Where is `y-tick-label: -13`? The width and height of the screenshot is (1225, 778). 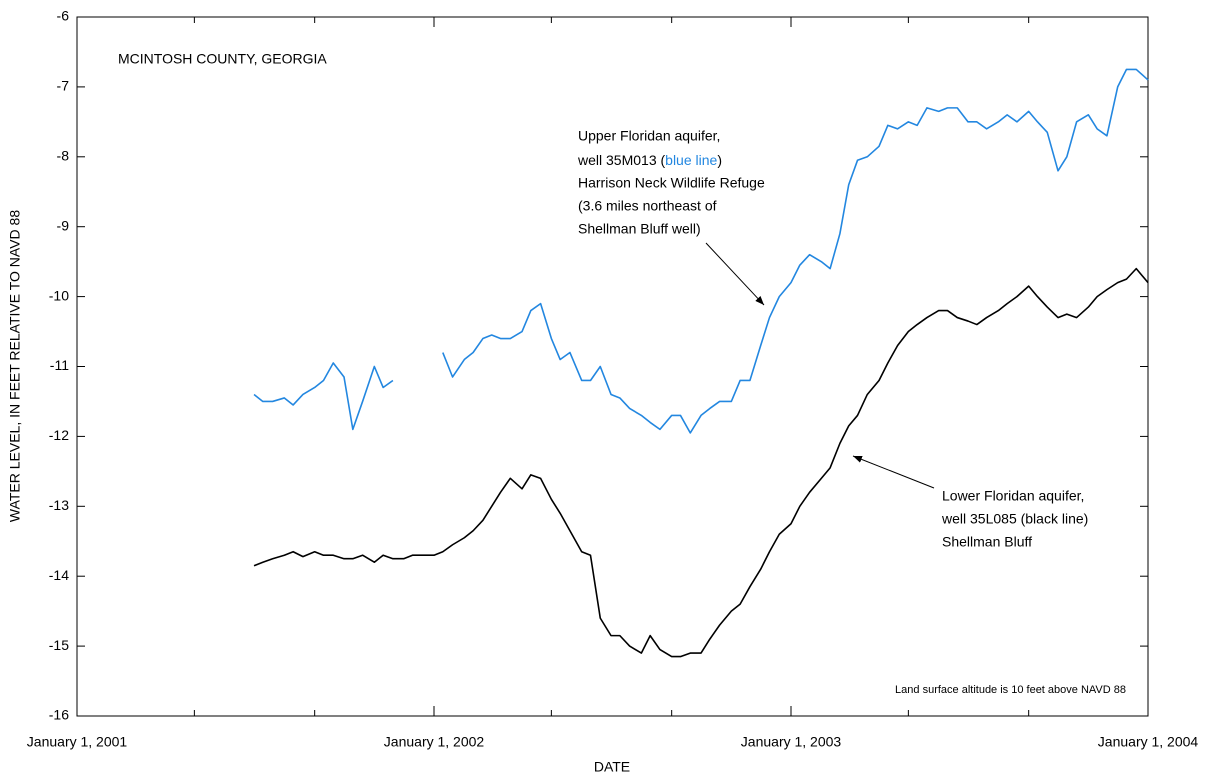
y-tick-label: -13 is located at coordinates (59, 505).